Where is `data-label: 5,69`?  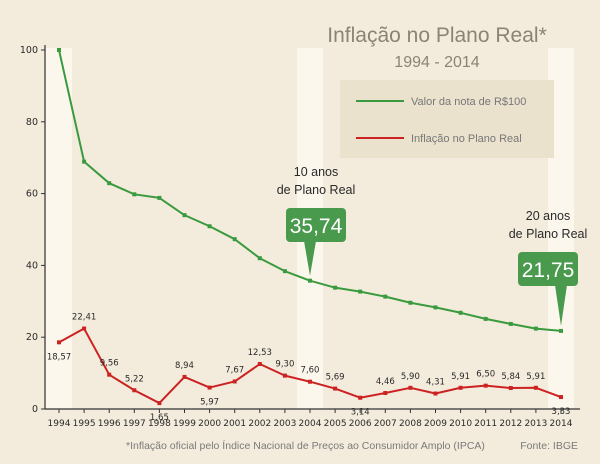
data-label: 5,69 is located at coordinates (335, 378).